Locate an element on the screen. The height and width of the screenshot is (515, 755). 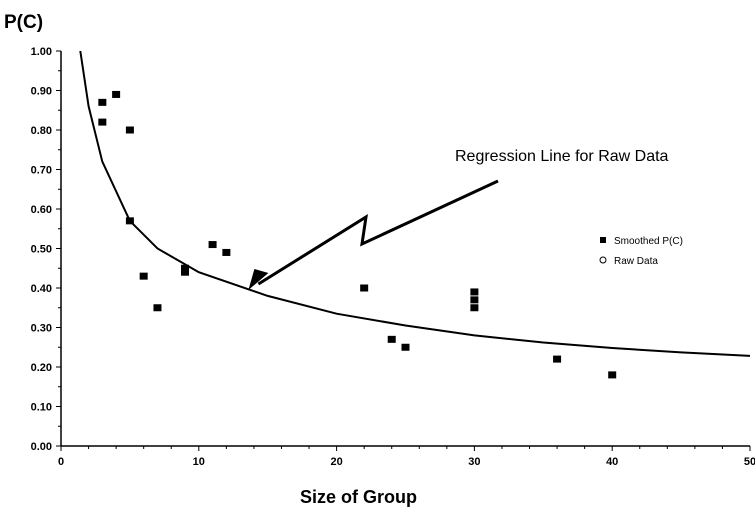
y-tick-label: 0.40 is located at coordinates (41, 289).